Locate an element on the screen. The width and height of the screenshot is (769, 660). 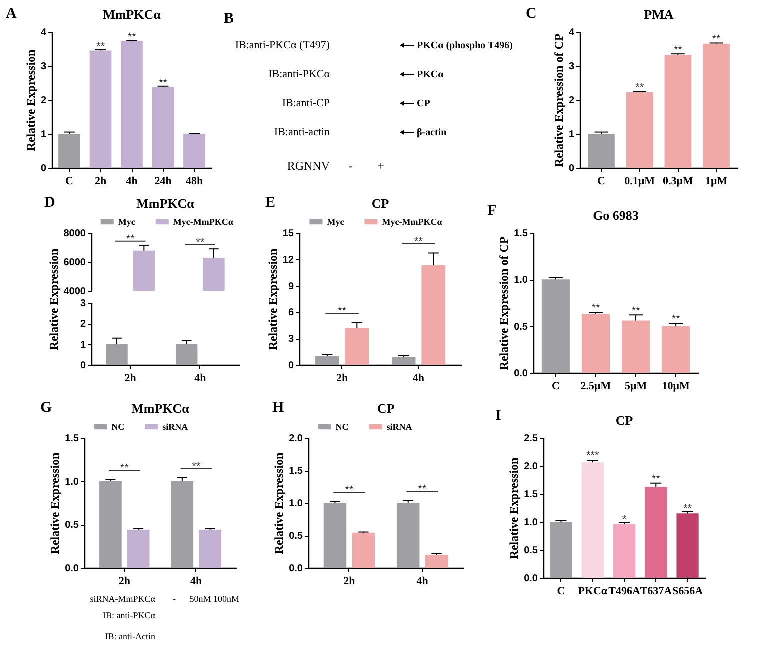
x-tick-label: 0.3μM is located at coordinates (678, 182).